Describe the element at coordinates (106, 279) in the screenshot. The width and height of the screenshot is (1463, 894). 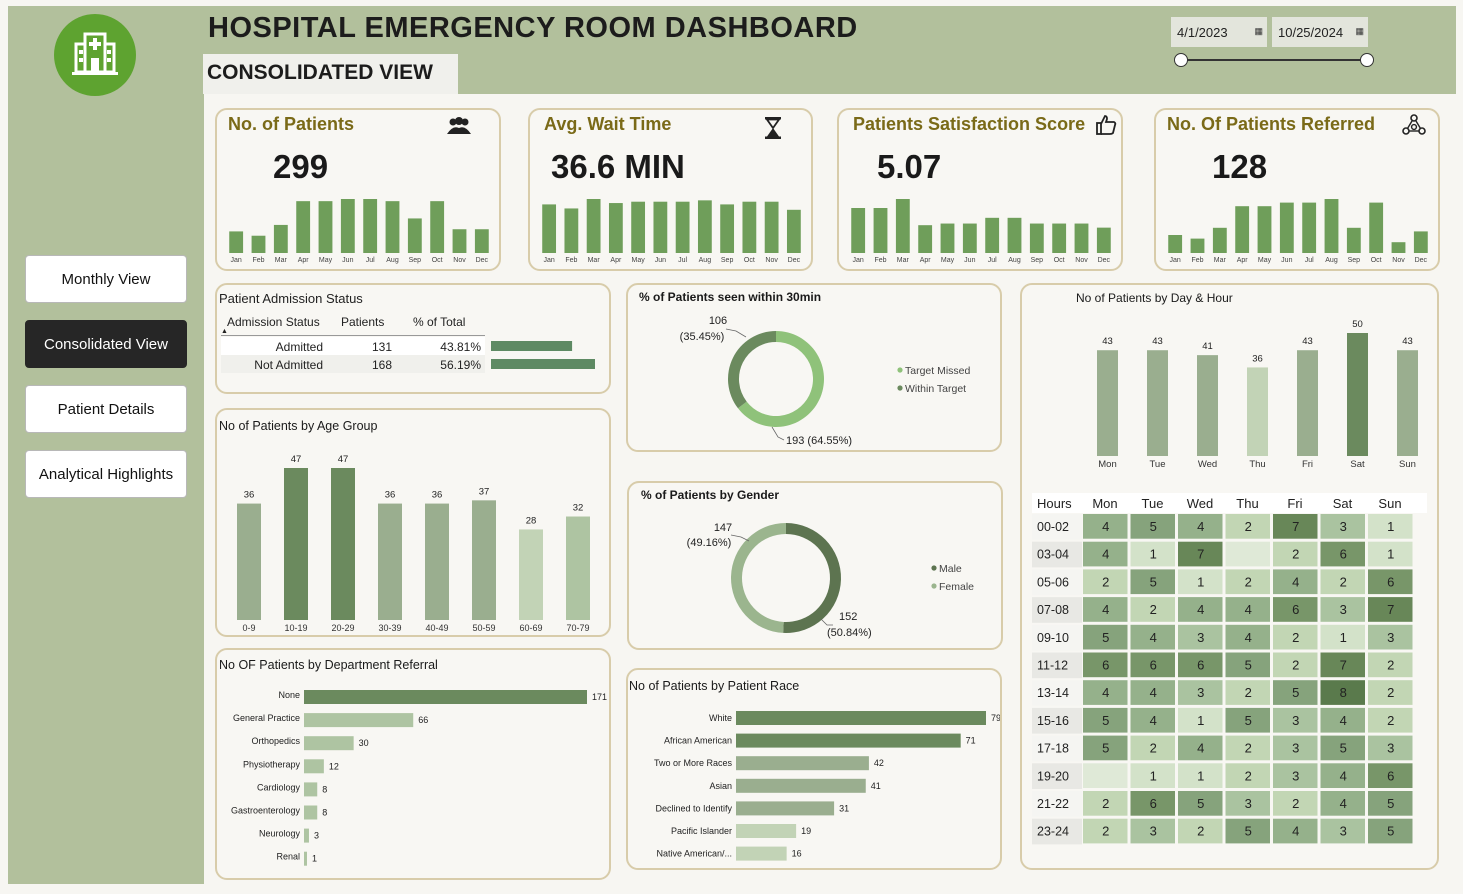
I see `nav-monthly-view: Monthly View` at that location.